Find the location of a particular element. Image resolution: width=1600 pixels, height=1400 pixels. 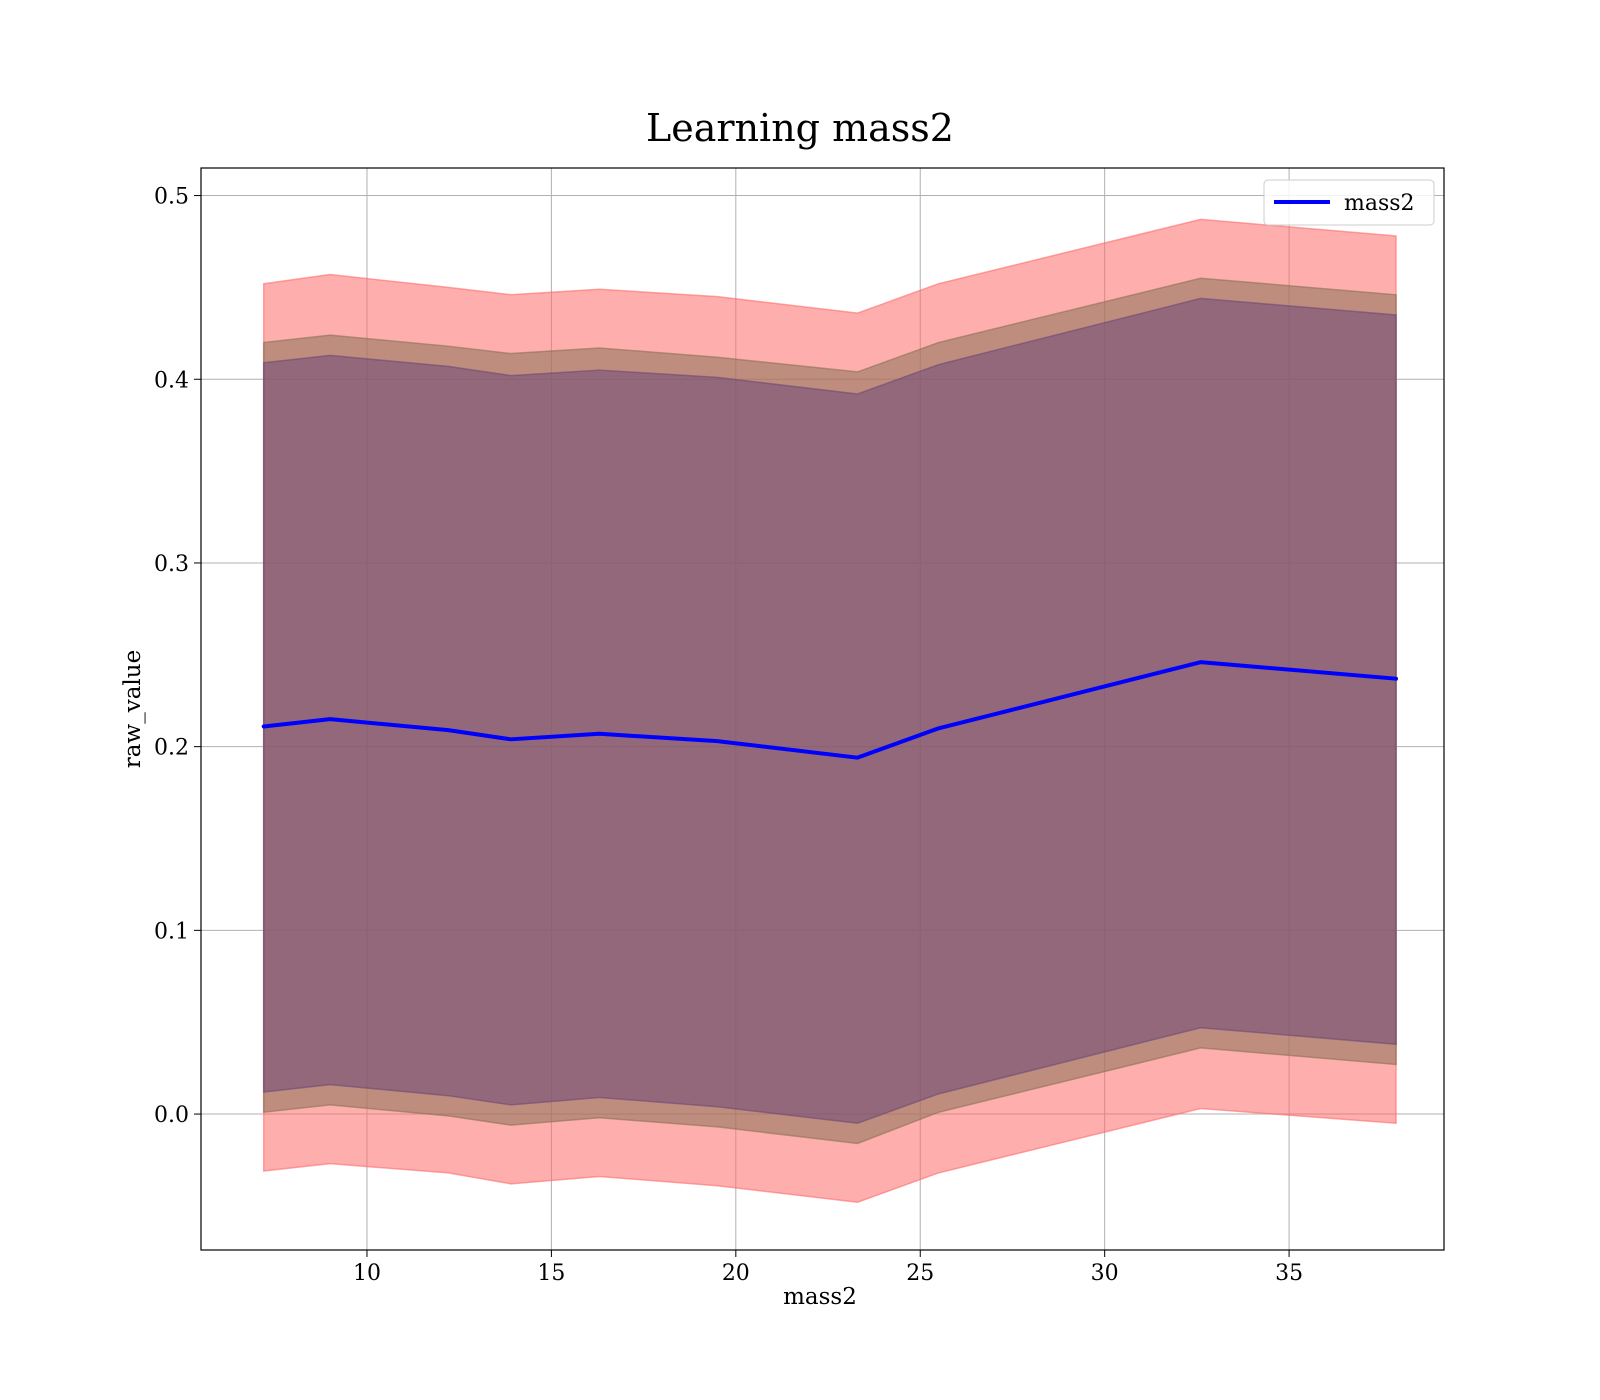

x-tick-label: 20 is located at coordinates (736, 1273).